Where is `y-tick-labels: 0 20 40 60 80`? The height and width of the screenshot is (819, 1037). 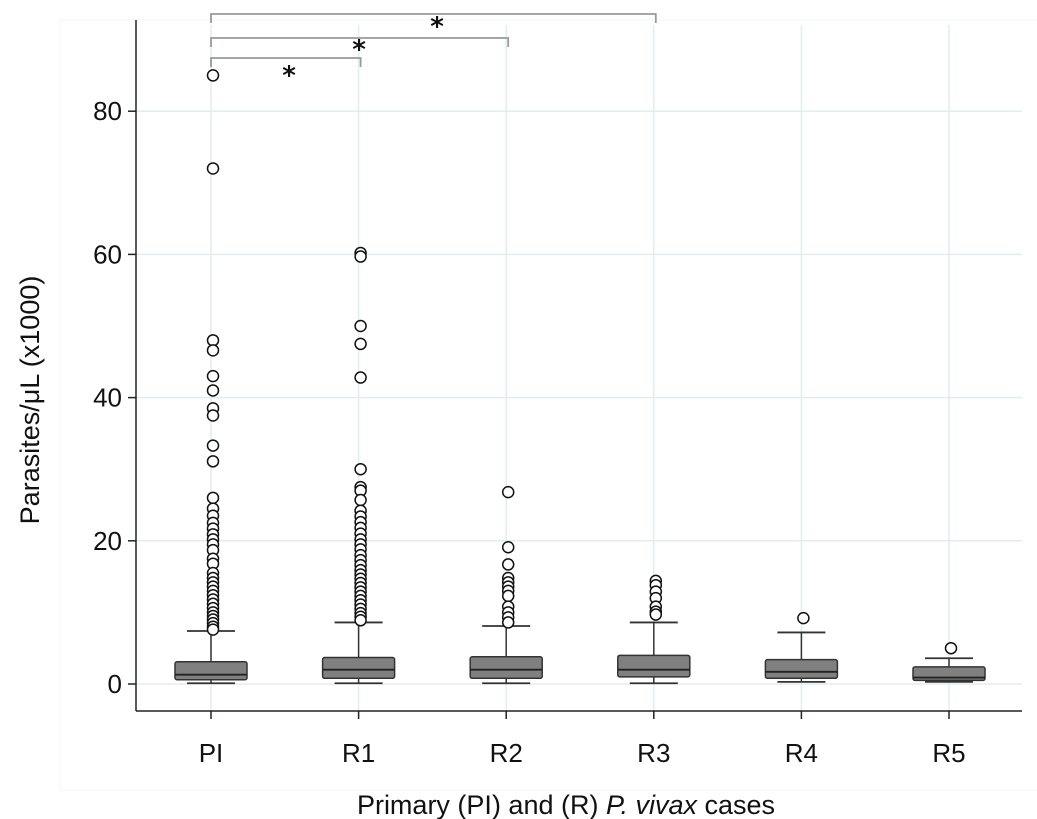
y-tick-labels: 0 20 40 60 80 is located at coordinates (114, 397).